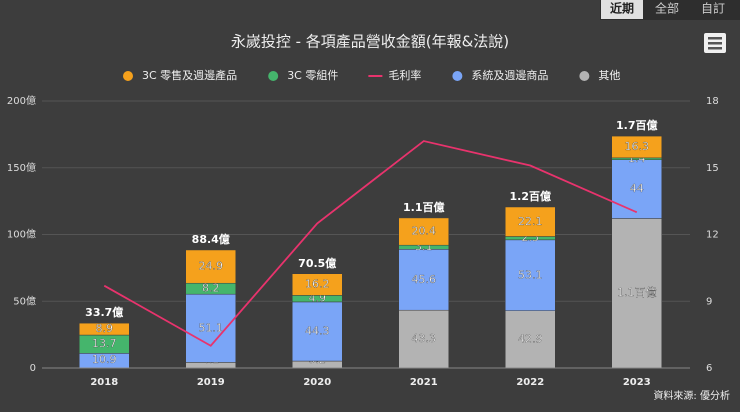 The height and width of the screenshot is (412, 740). What do you see at coordinates (104, 343) in the screenshot?
I see `data-label: 13.7` at bounding box center [104, 343].